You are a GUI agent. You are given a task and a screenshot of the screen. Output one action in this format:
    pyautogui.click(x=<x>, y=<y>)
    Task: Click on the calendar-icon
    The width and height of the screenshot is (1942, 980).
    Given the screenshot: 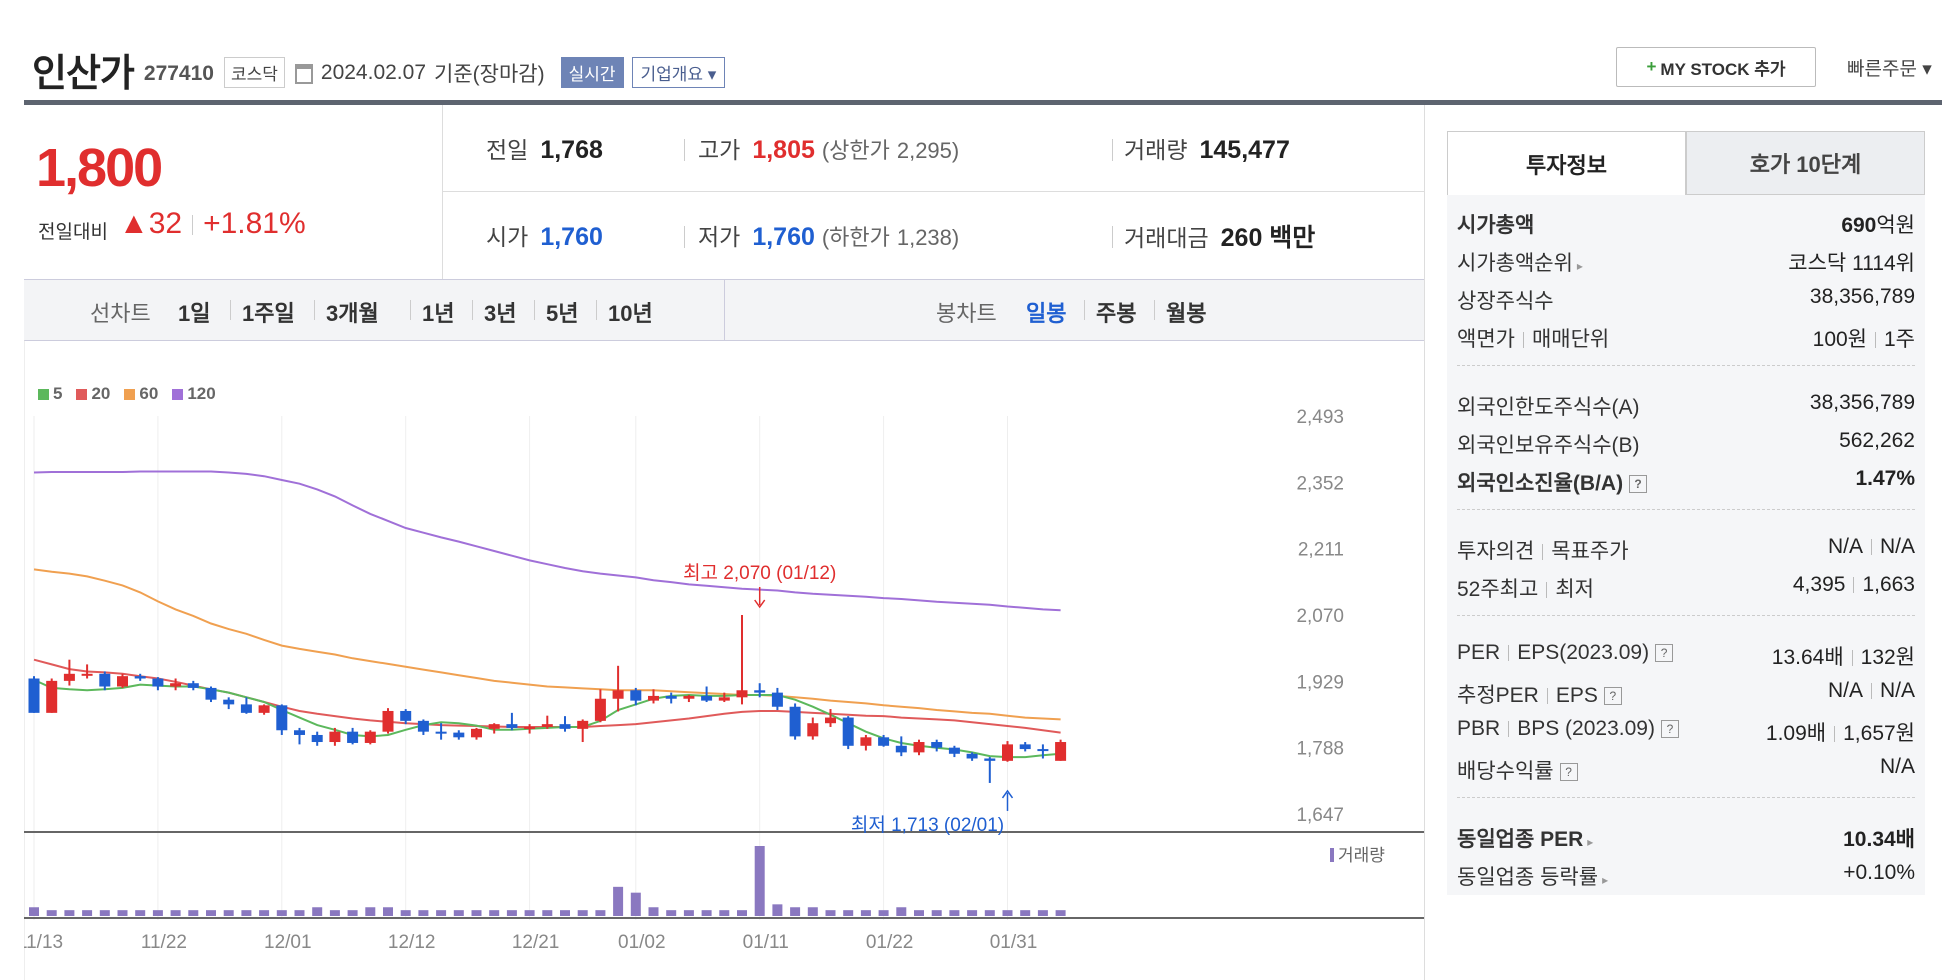 What is the action you would take?
    pyautogui.click(x=303, y=73)
    